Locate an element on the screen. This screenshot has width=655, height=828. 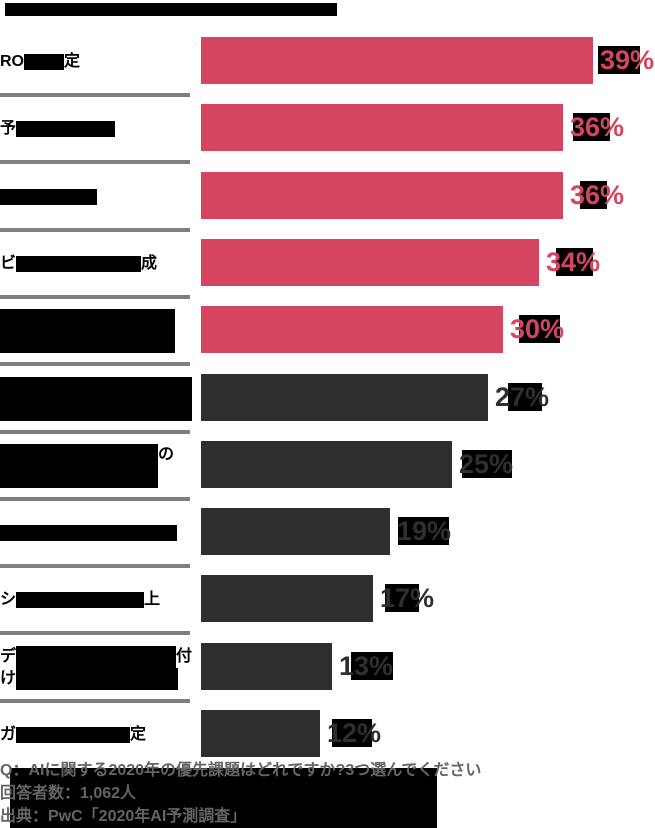
value-label-text: 12% is located at coordinates (354, 733).